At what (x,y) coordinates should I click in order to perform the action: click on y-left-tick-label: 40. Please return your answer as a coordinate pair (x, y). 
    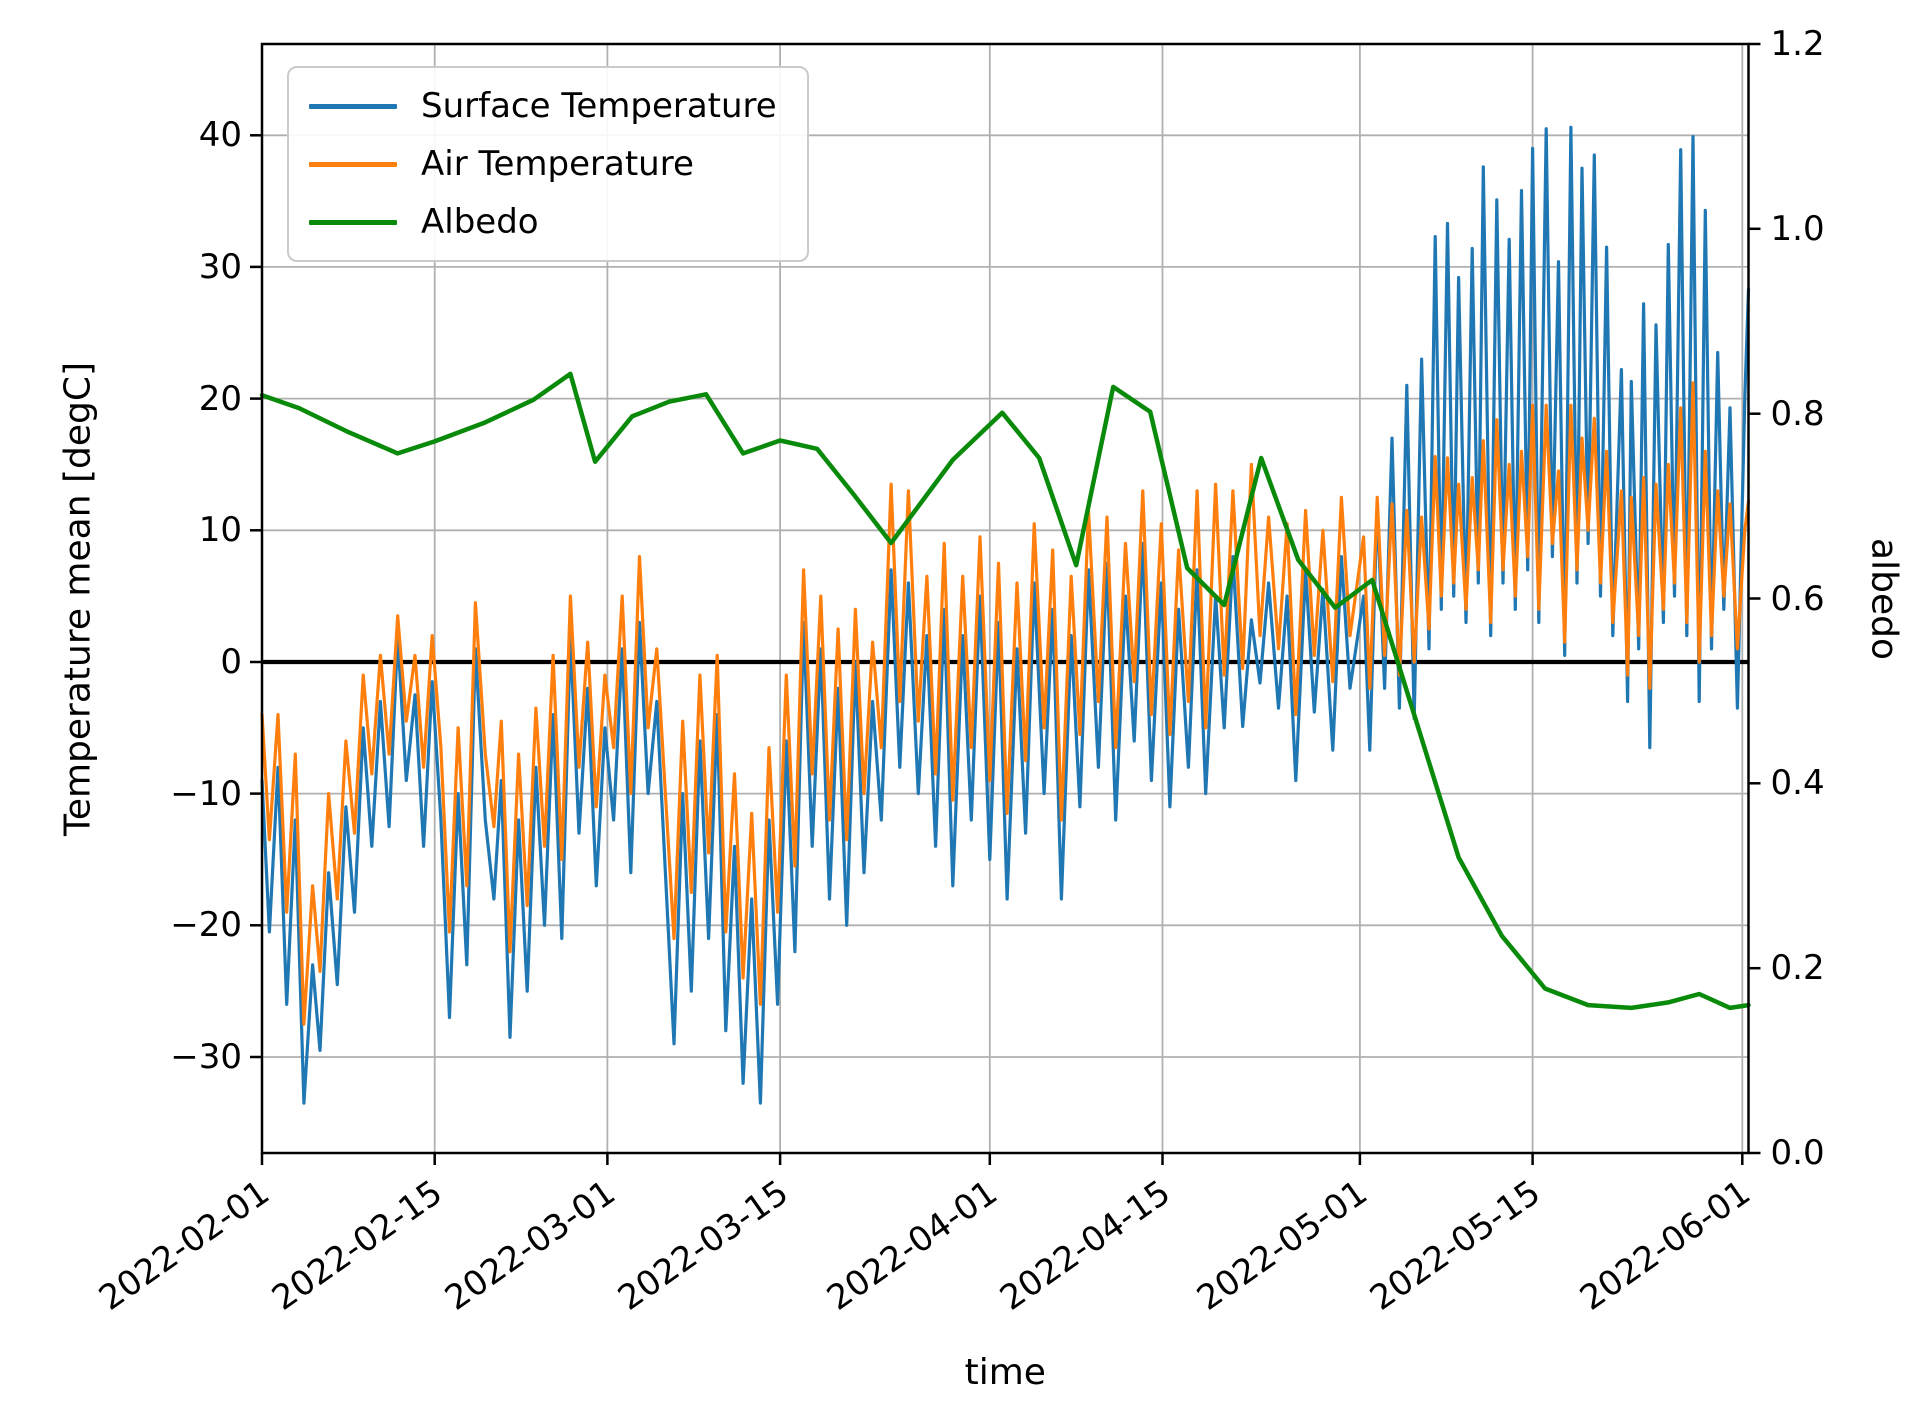
    Looking at the image, I should click on (220, 135).